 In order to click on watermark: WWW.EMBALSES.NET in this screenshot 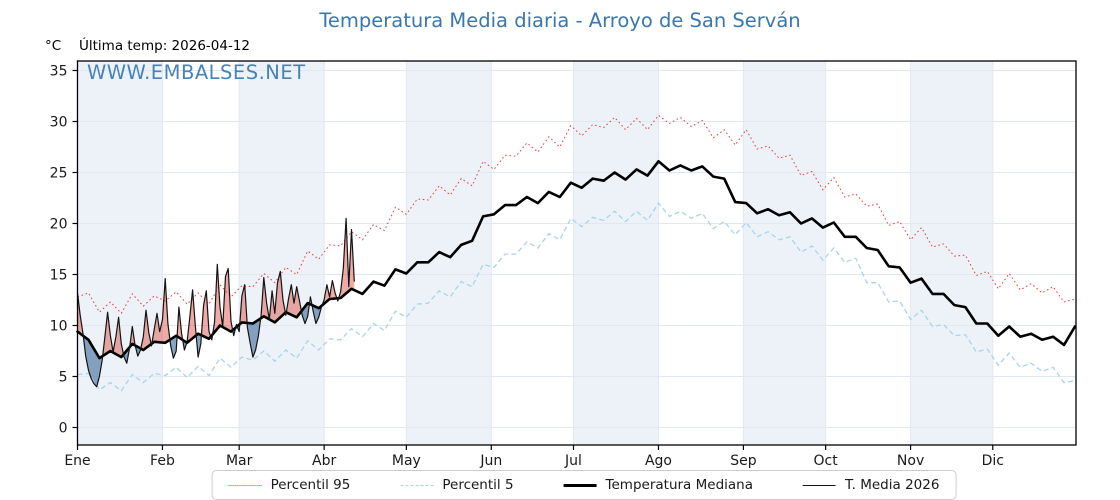, I will do `click(196, 72)`.